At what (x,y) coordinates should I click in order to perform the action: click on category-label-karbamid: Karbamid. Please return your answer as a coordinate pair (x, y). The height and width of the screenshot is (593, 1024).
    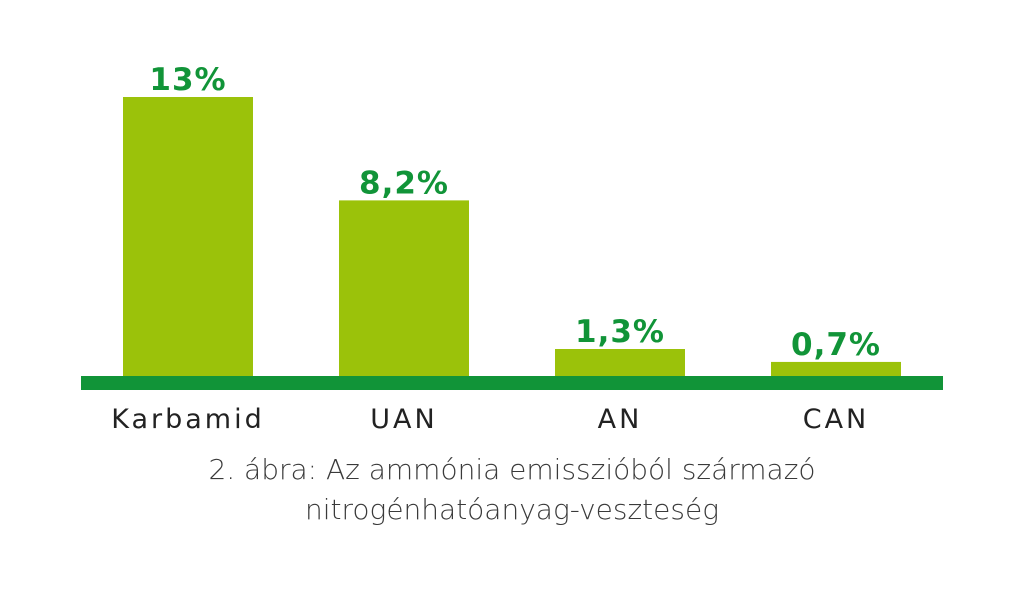
    Looking at the image, I should click on (188, 419).